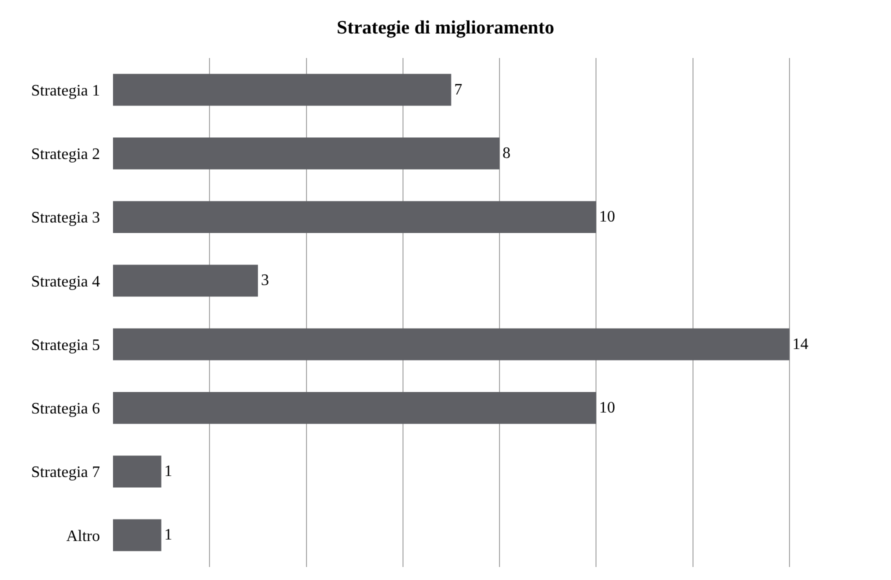 Image resolution: width=891 pixels, height=580 pixels. What do you see at coordinates (65, 281) in the screenshot?
I see `y-tick-label: Strategia 4` at bounding box center [65, 281].